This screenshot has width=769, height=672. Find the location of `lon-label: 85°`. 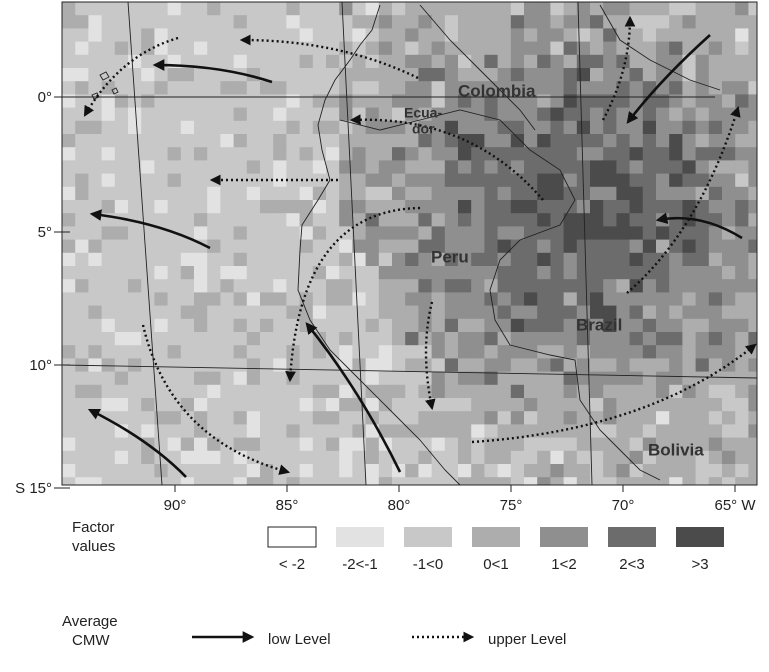

lon-label: 85° is located at coordinates (287, 505).